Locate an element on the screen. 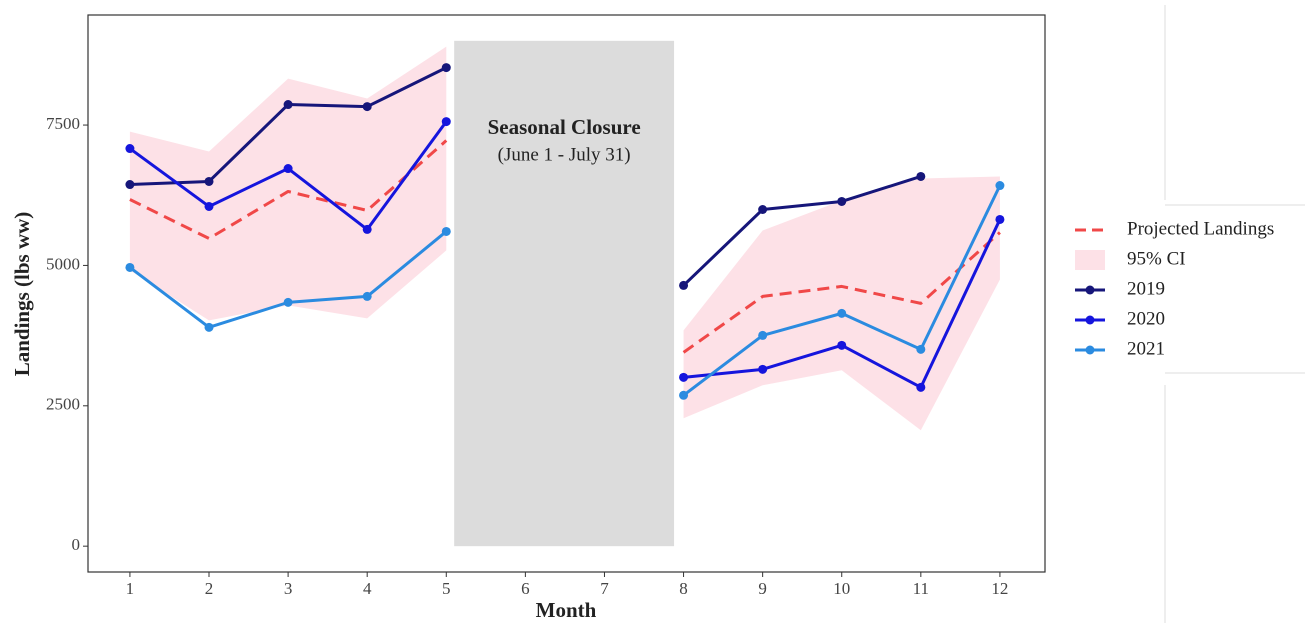  x-tick-label: 8 is located at coordinates (683, 588).